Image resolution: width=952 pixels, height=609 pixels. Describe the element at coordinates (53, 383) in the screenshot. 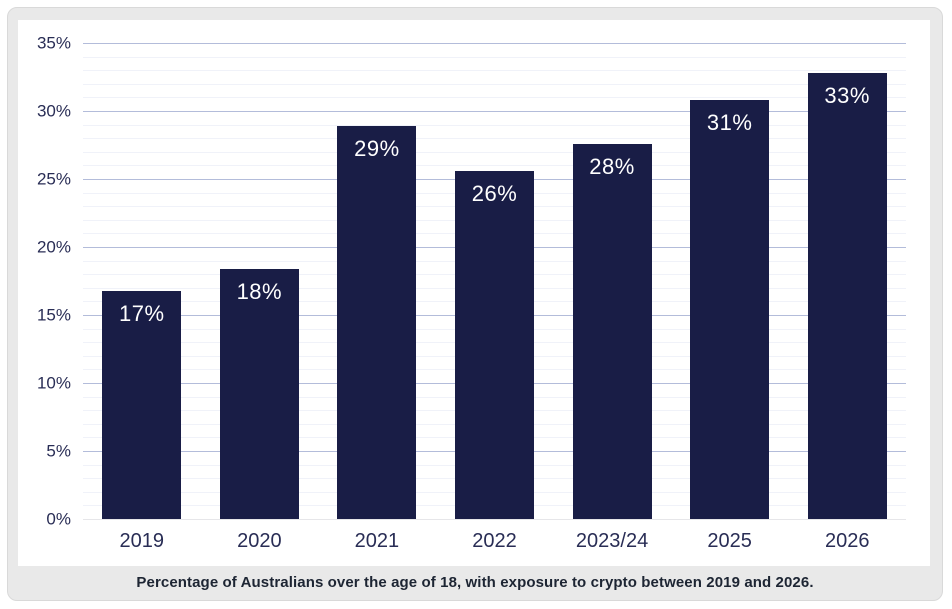

I see `y-tick-label: 10%` at that location.